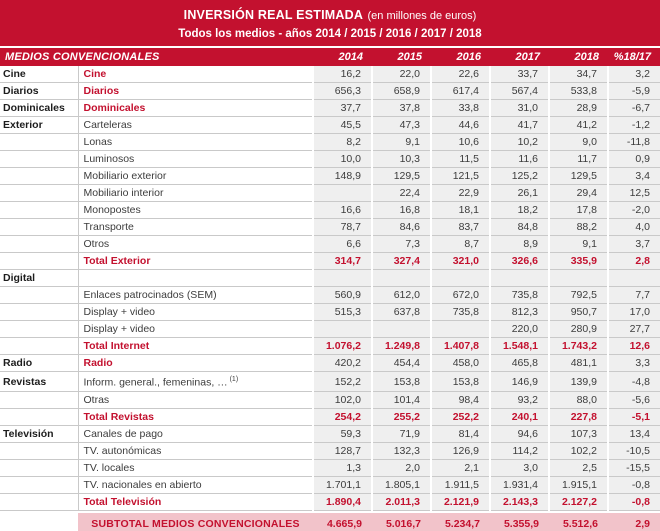 Image resolution: width=660 pixels, height=531 pixels. Describe the element at coordinates (401, 75) in the screenshot. I see `value-cell: 22,0` at that location.